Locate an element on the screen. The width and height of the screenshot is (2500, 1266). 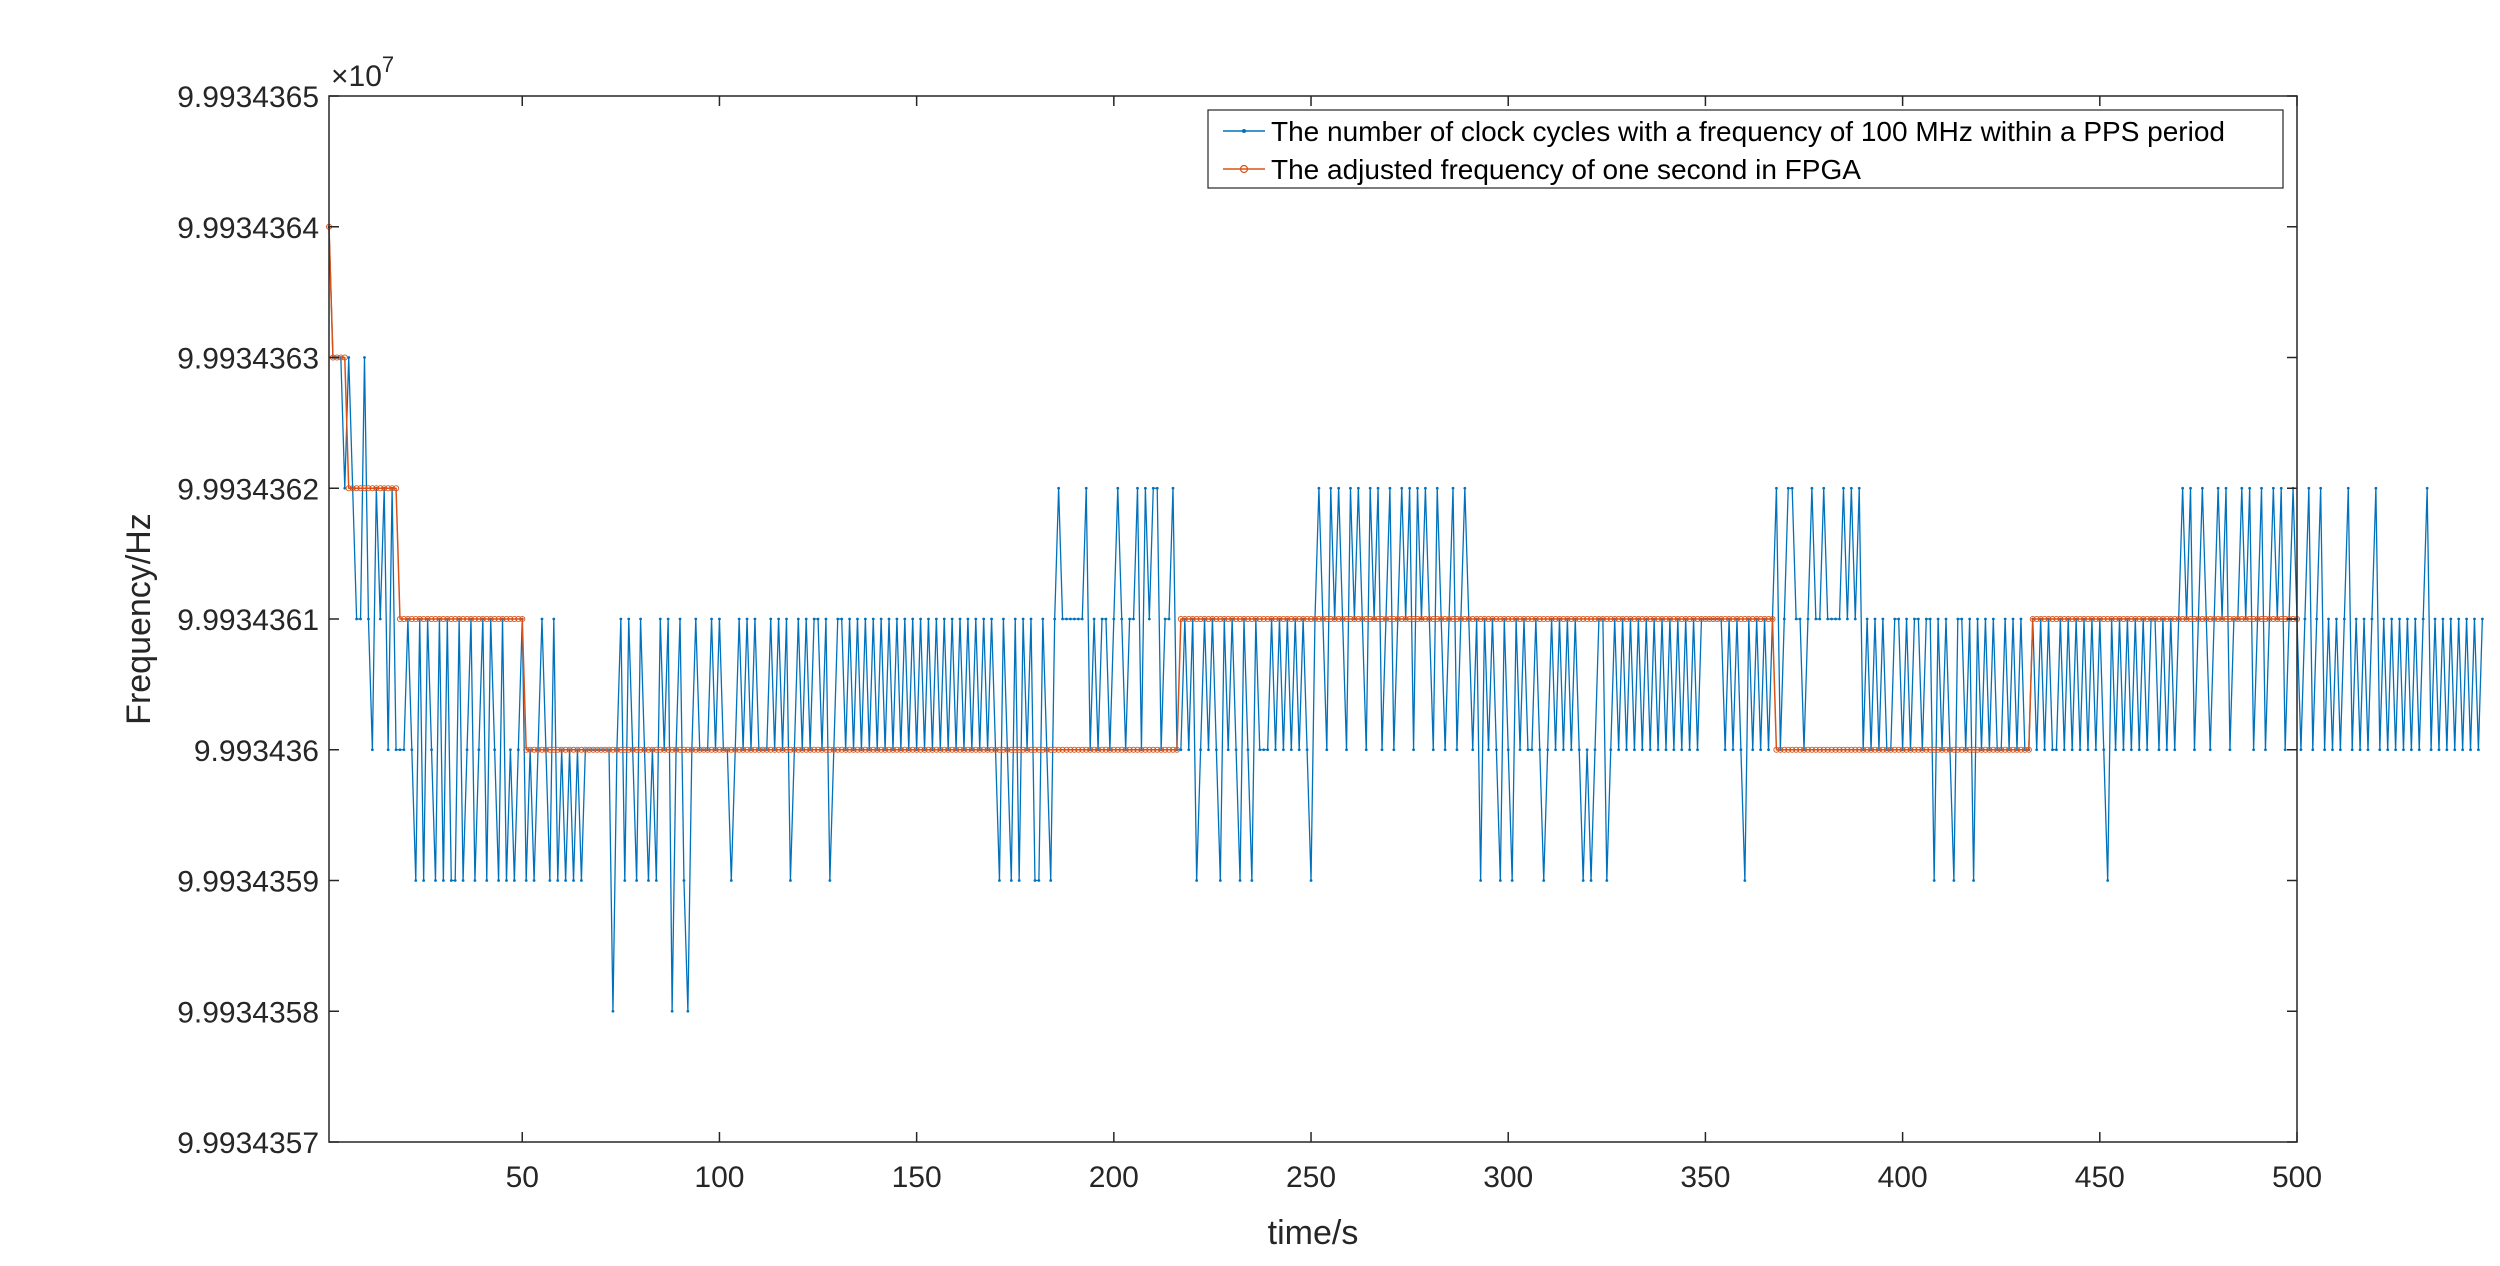
y-exponent-prefix: ×10 is located at coordinates (356, 76).